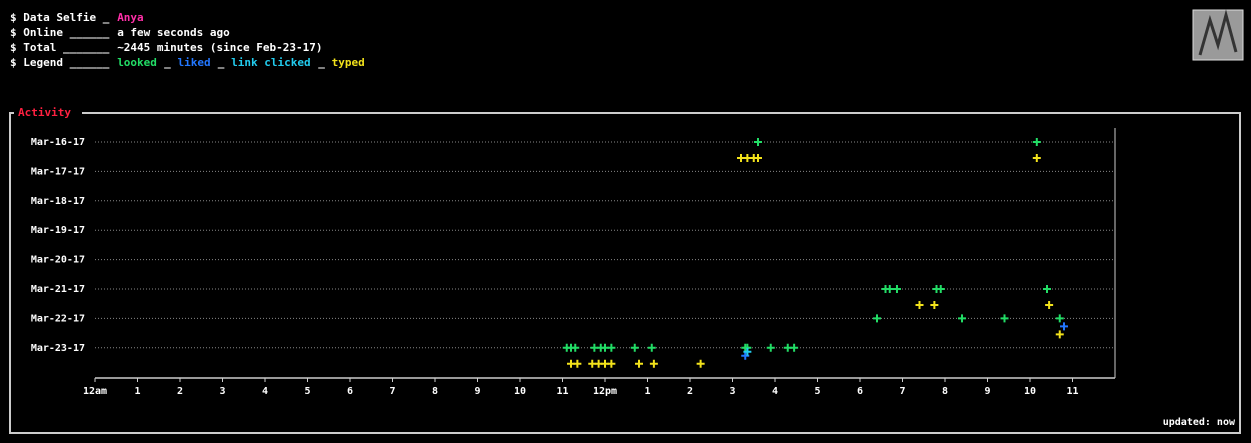 This screenshot has width=1251, height=443. Describe the element at coordinates (1199, 422) in the screenshot. I see `status: updated: now` at that location.